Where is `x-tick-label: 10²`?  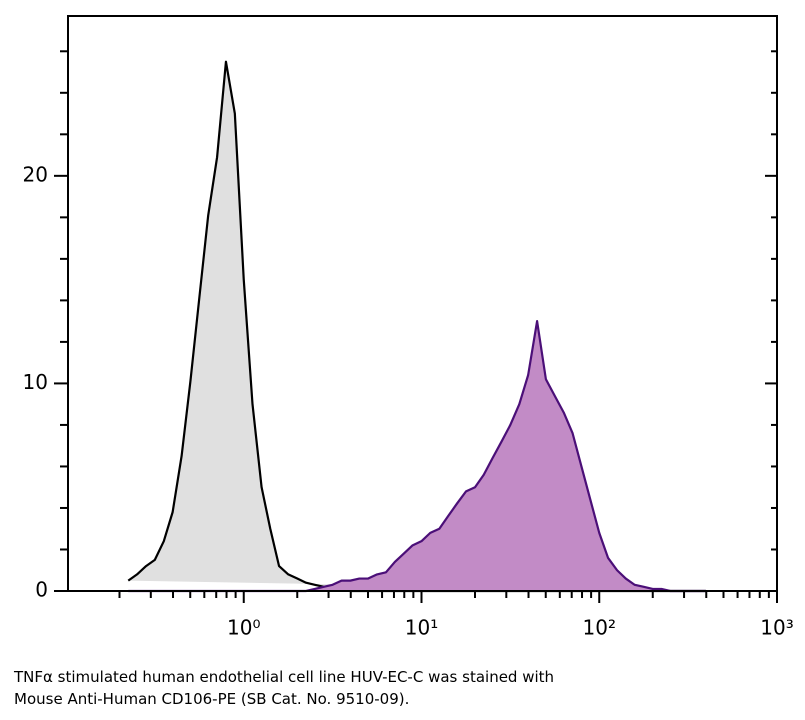 x-tick-label: 10² is located at coordinates (599, 628).